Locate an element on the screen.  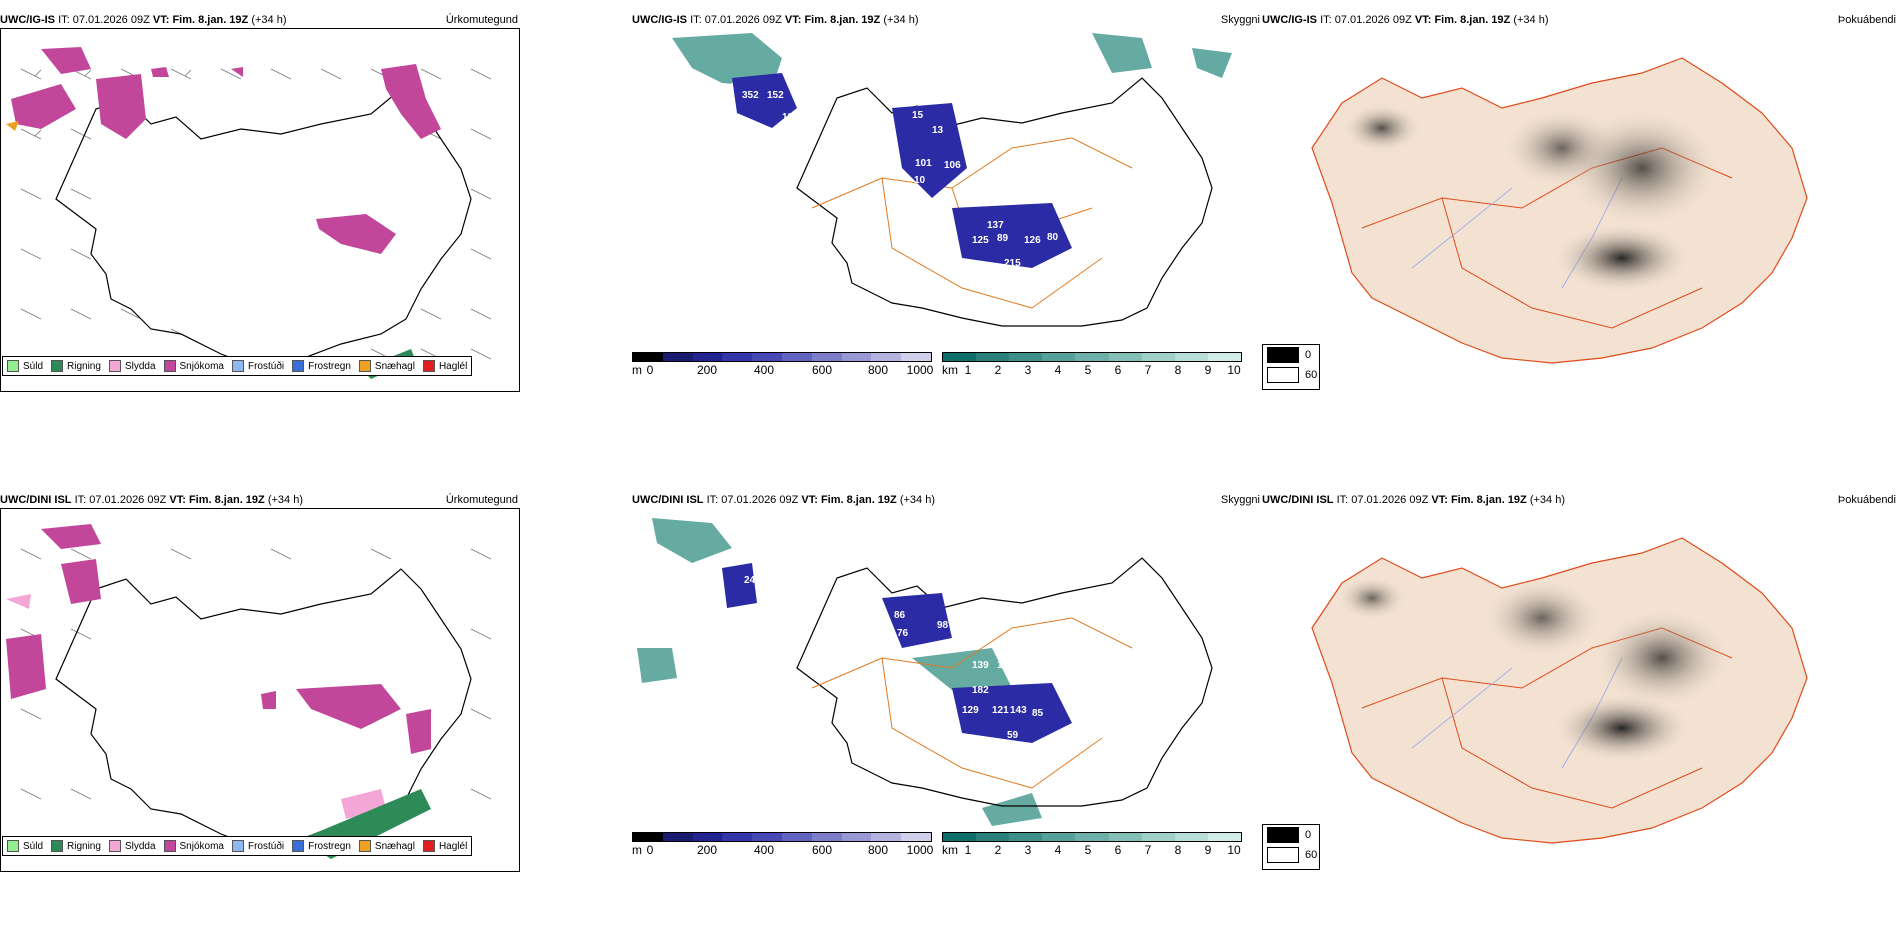
visibility-value: 126 is located at coordinates (1032, 240).